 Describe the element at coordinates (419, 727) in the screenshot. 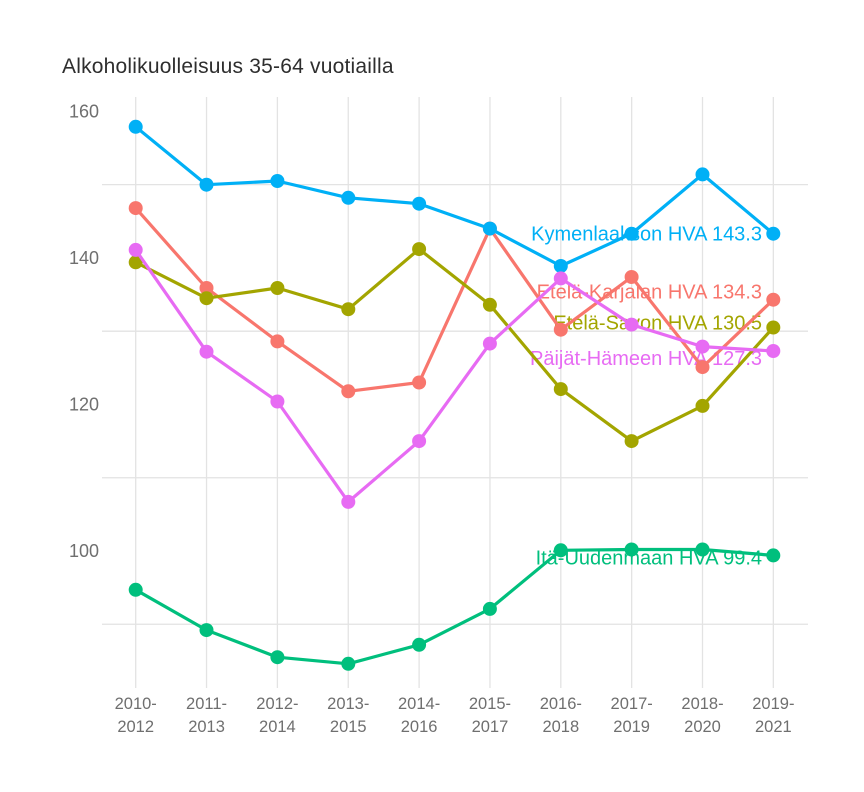

I see `x-tick-label: 2016` at that location.